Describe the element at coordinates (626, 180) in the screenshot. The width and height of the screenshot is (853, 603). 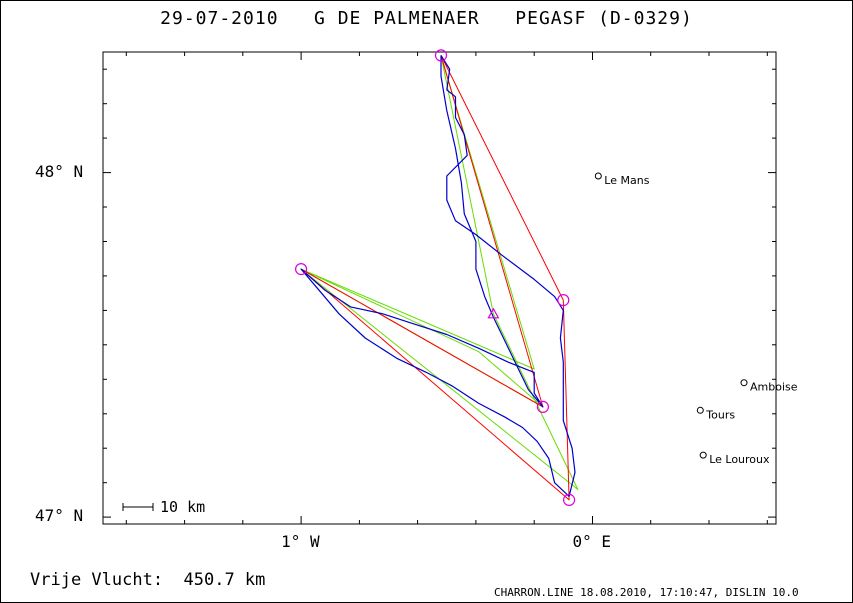
I see `town-label: Le Mans` at that location.